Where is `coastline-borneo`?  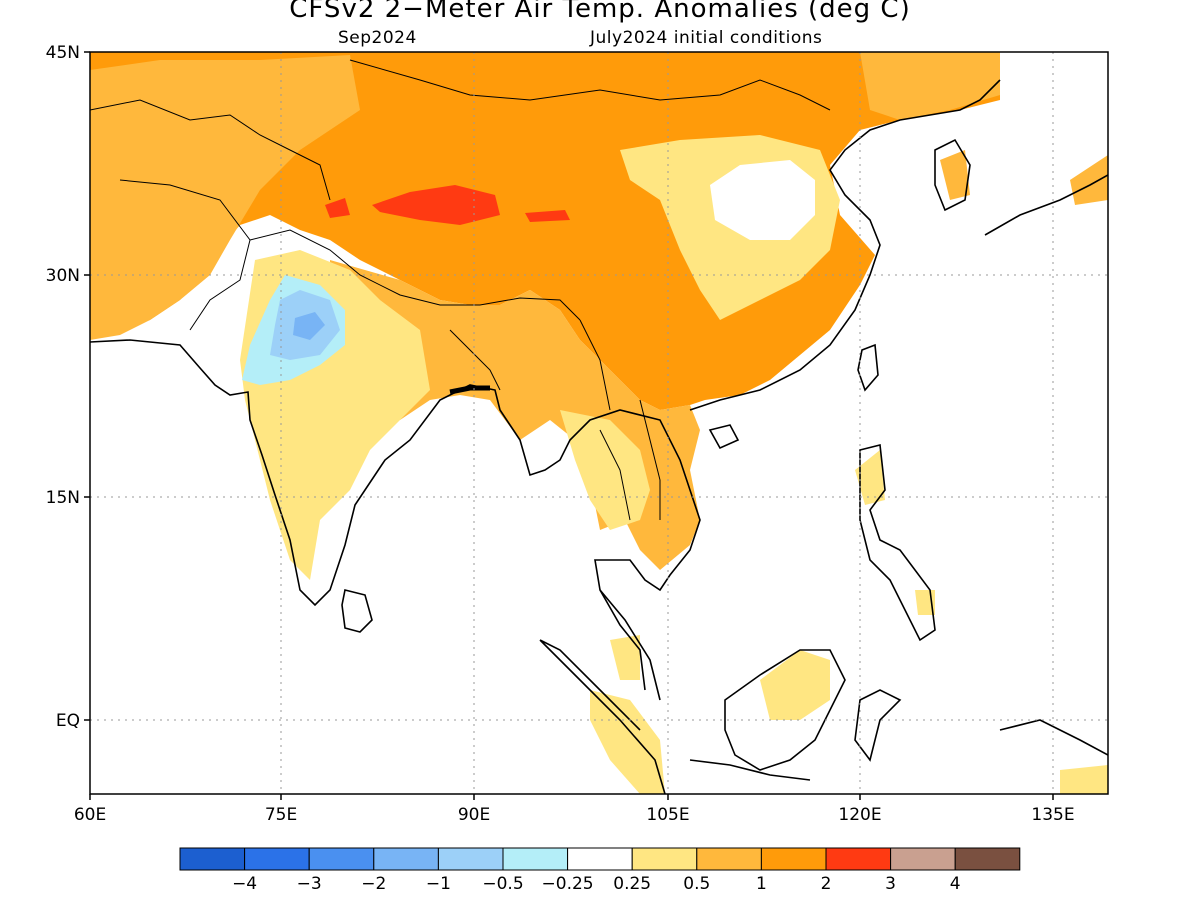
coastline-borneo is located at coordinates (785, 710).